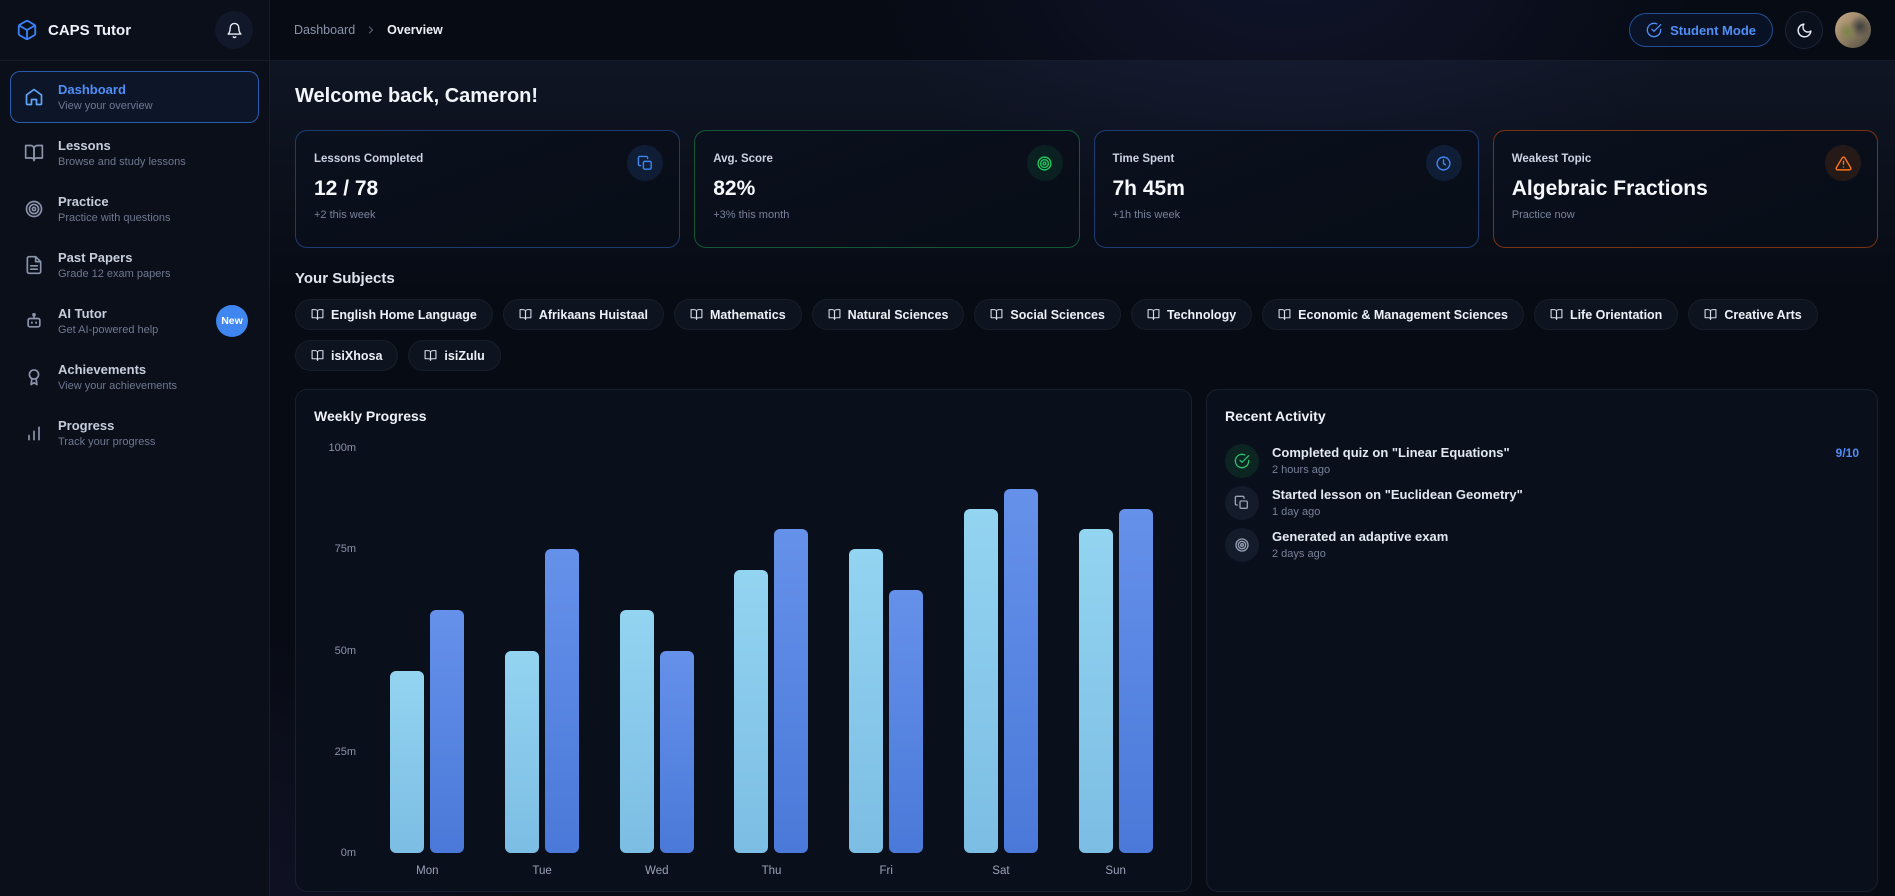 The image size is (1895, 896). I want to click on subject-chip-label: isiZulu, so click(464, 355).